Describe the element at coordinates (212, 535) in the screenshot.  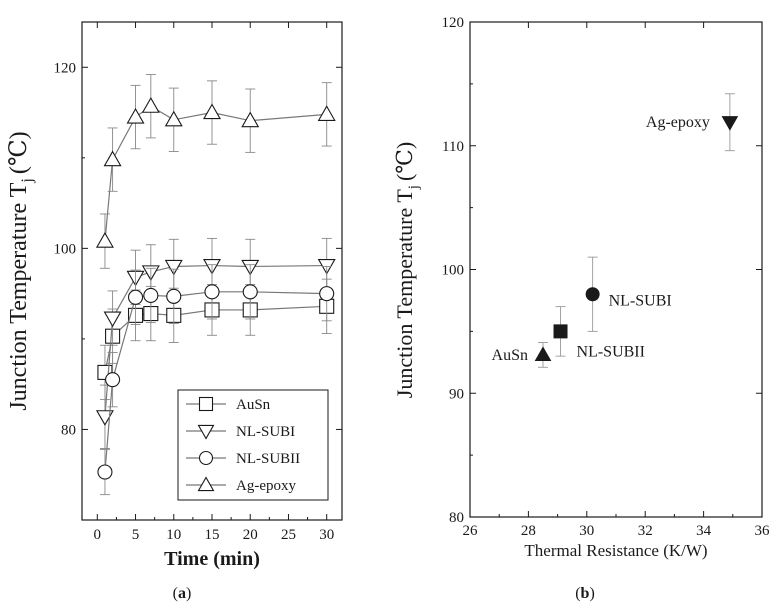
I see `x-tick-label-a: 15` at that location.